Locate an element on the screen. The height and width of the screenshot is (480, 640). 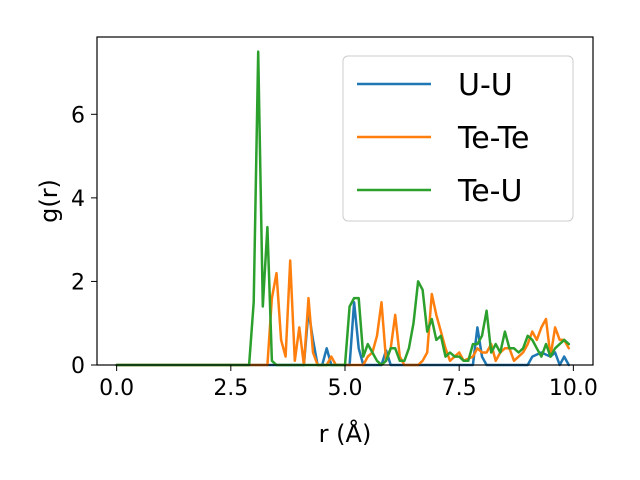
x-axis: 0.0 2.5 5.0 7.5 10.0 is located at coordinates (348, 383).